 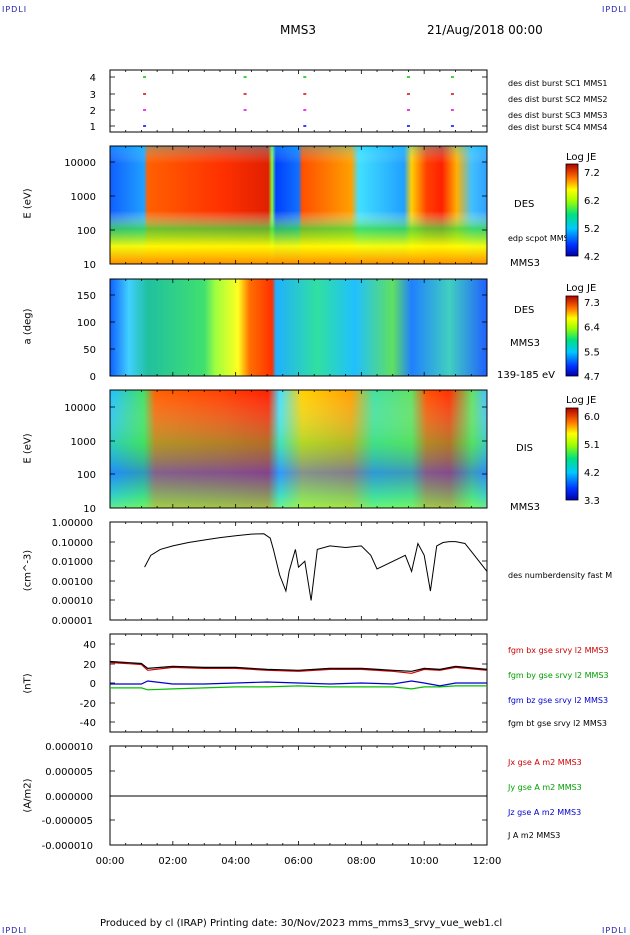 I want to click on burst-legend-sc1: des dist burst SC1 MMS1, so click(x=558, y=83).